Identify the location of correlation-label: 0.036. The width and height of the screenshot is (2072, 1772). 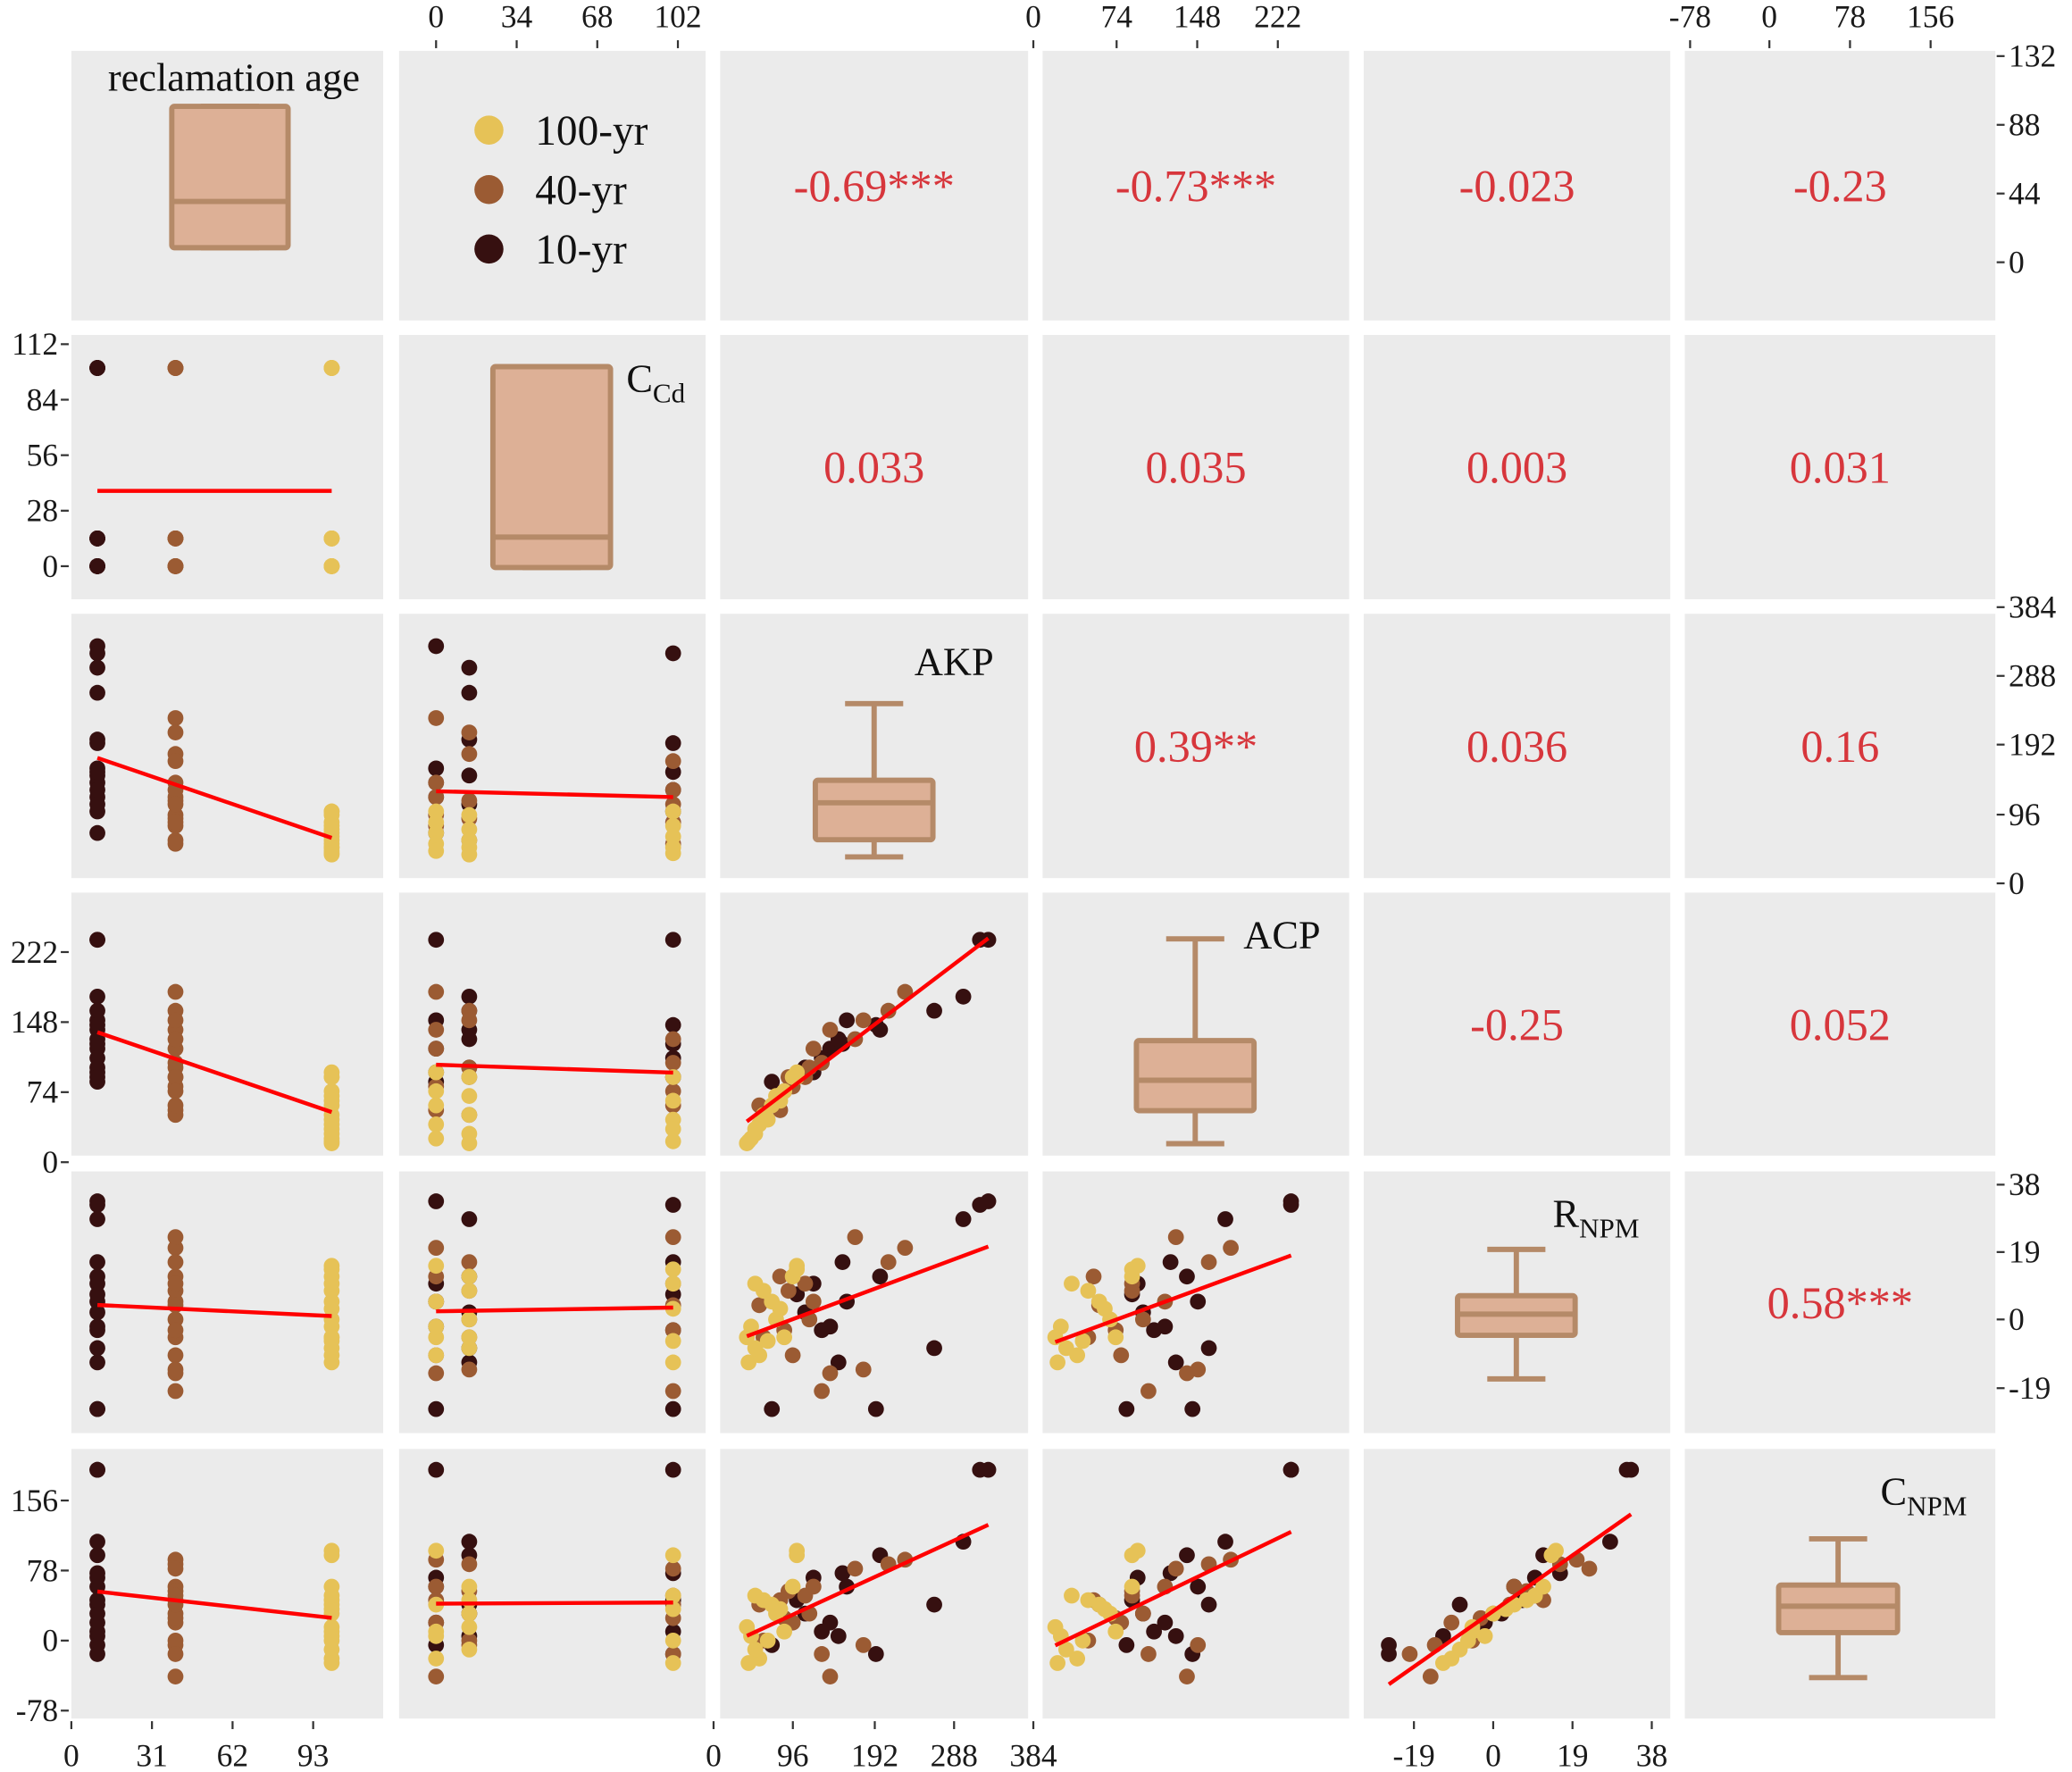
(1516, 747).